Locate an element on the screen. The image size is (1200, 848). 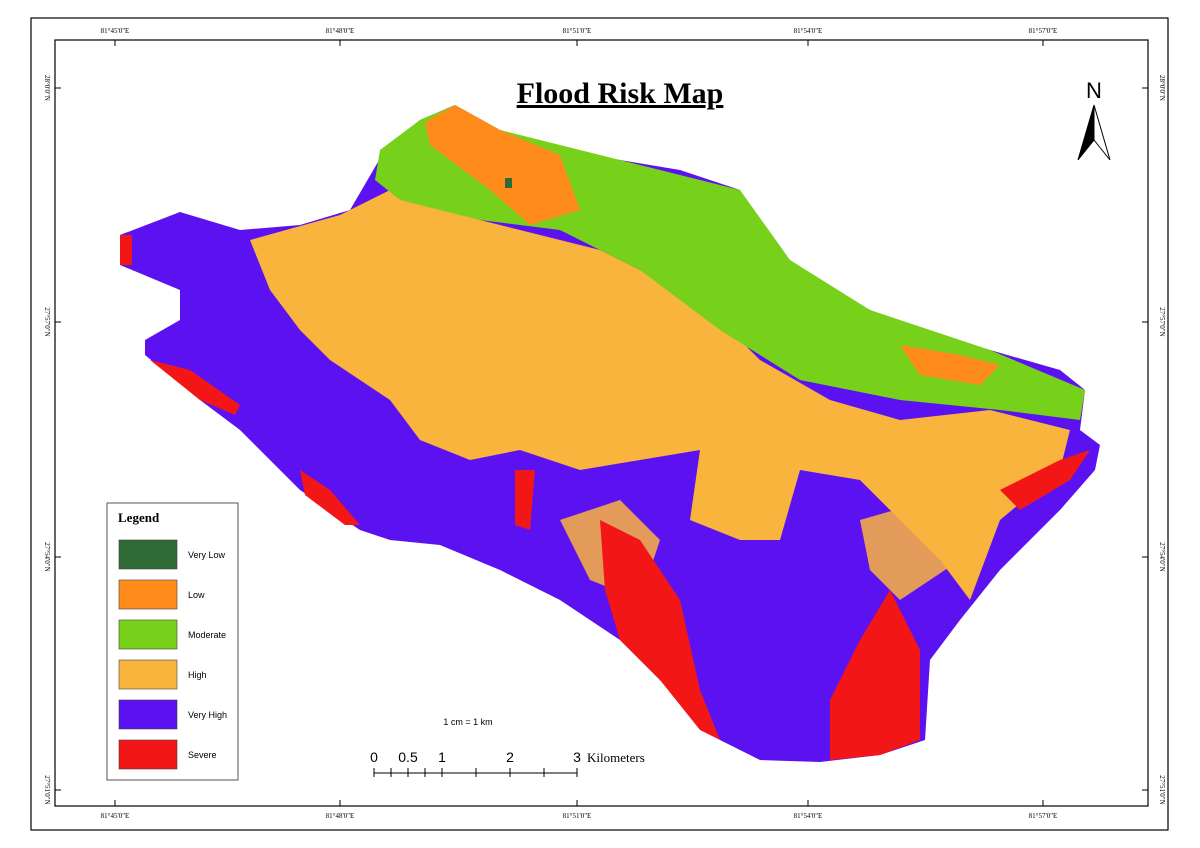
legend-label: Very High is located at coordinates (207, 715).